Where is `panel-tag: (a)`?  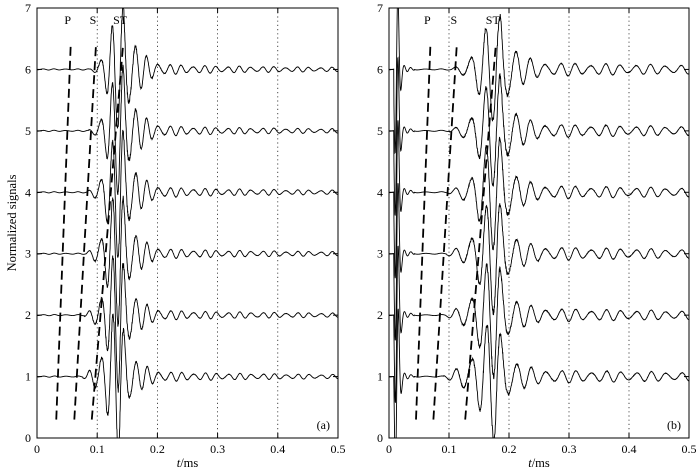
panel-tag: (a) is located at coordinates (323, 425).